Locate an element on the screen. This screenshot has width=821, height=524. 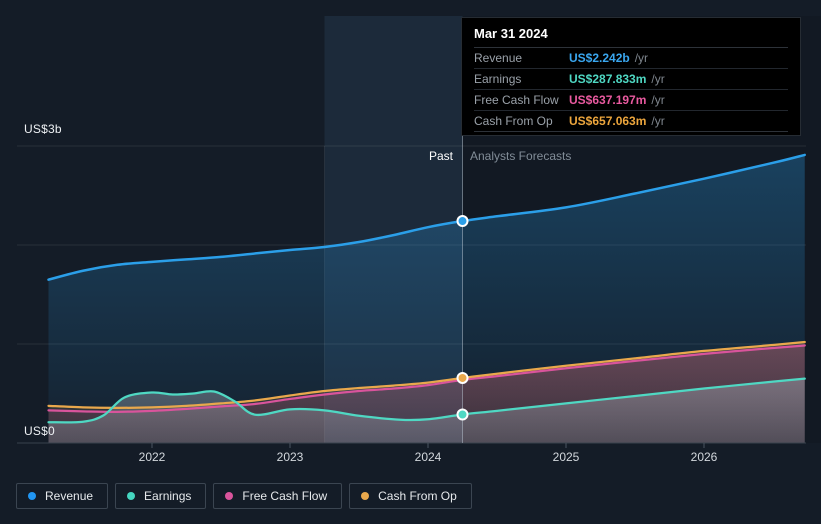
x-axis-label-2026: 2026 is located at coordinates (704, 457).